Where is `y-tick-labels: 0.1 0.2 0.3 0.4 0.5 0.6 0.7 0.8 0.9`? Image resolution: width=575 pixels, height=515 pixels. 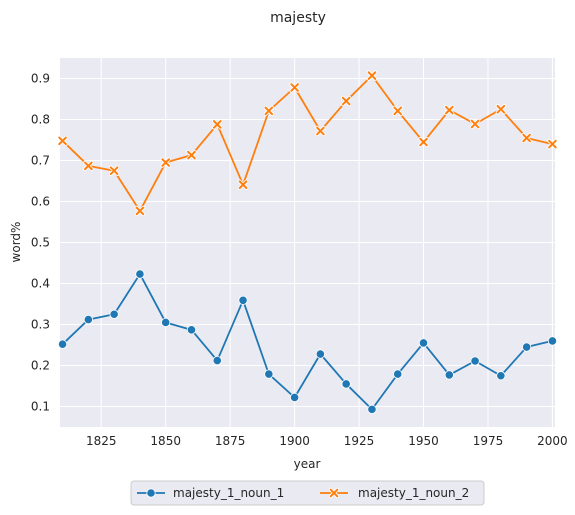
y-tick-labels: 0.1 0.2 0.3 0.4 0.5 0.6 0.7 0.8 0.9 is located at coordinates (40, 243).